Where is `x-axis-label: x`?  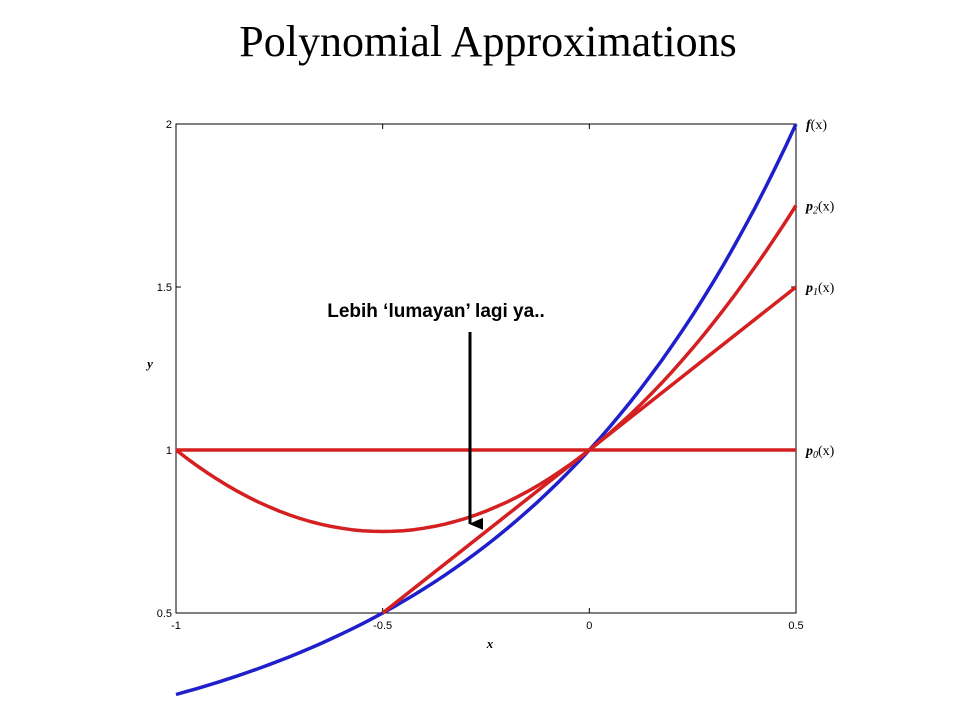
x-axis-label: x is located at coordinates (490, 643).